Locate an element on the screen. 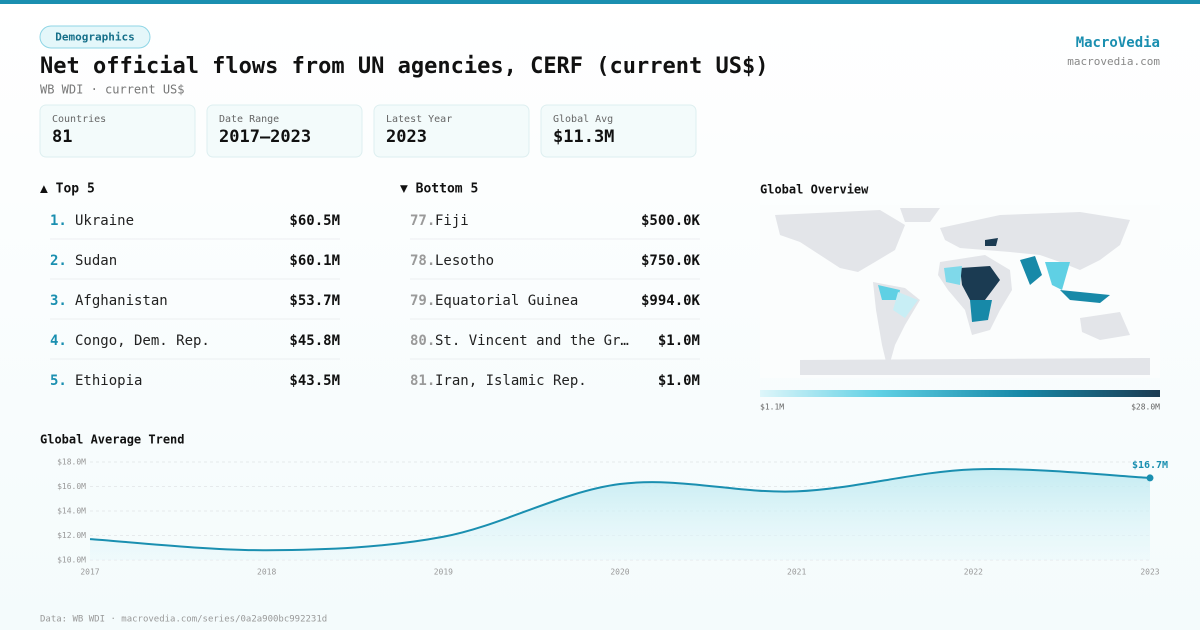  area is located at coordinates (620, 514).